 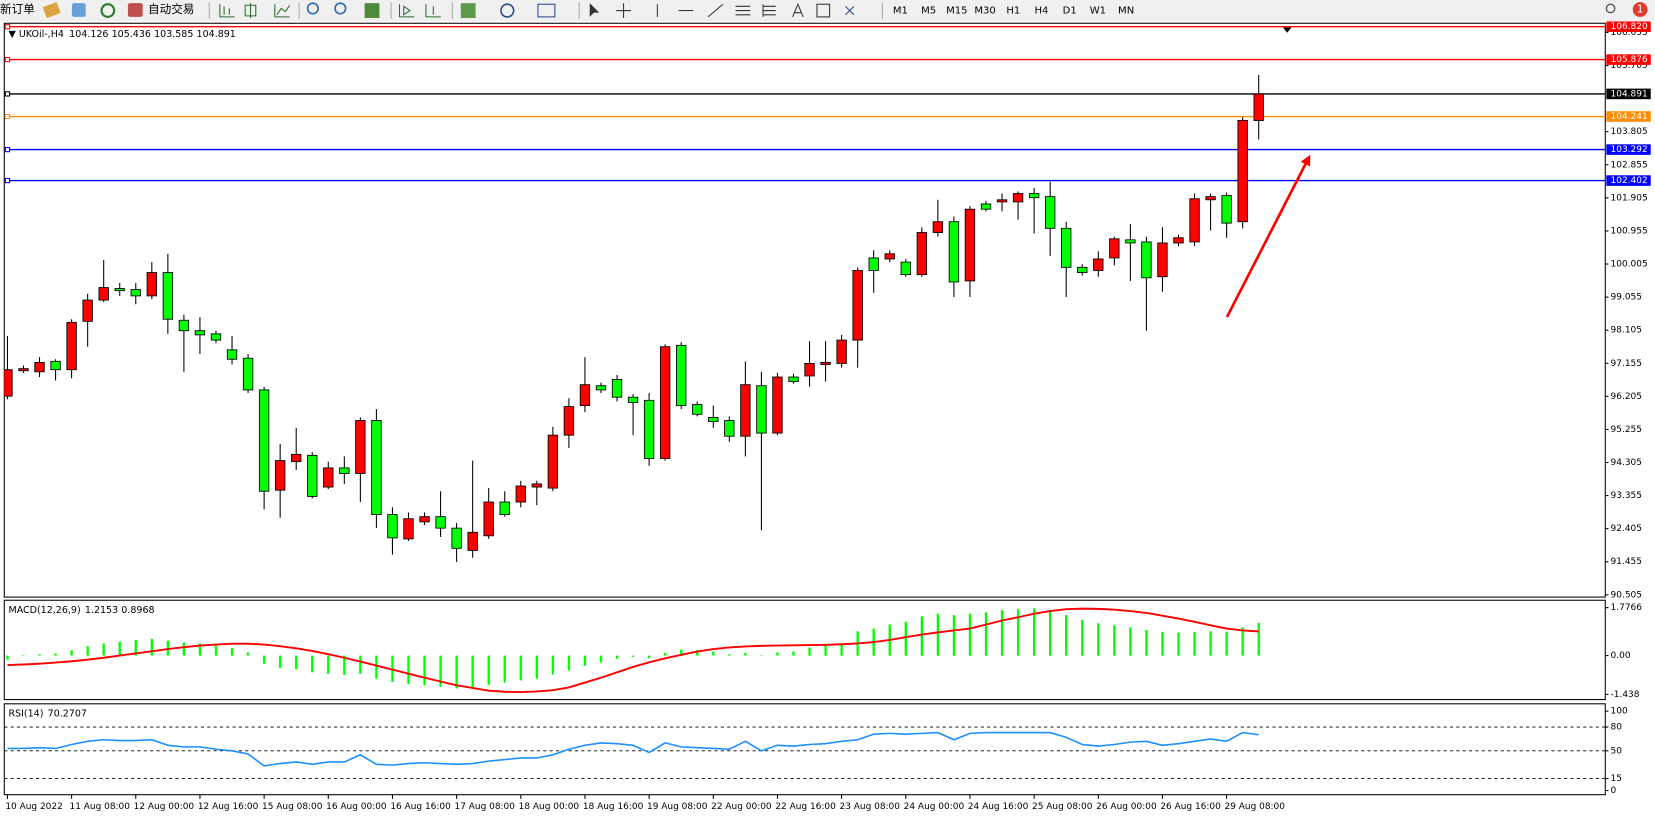 What do you see at coordinates (1617, 751) in the screenshot?
I see `y-tick-label: 50` at bounding box center [1617, 751].